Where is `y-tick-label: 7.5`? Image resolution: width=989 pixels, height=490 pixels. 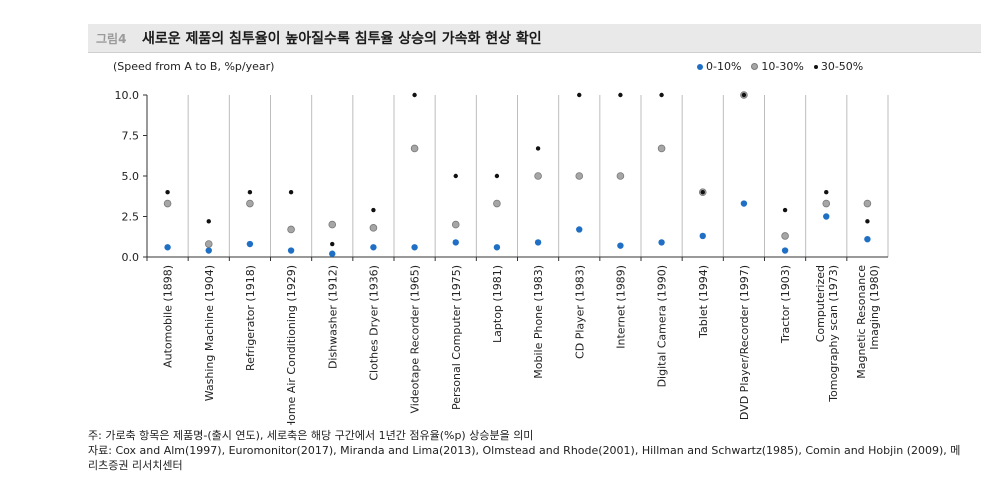
y-tick-label: 7.5 is located at coordinates (131, 136).